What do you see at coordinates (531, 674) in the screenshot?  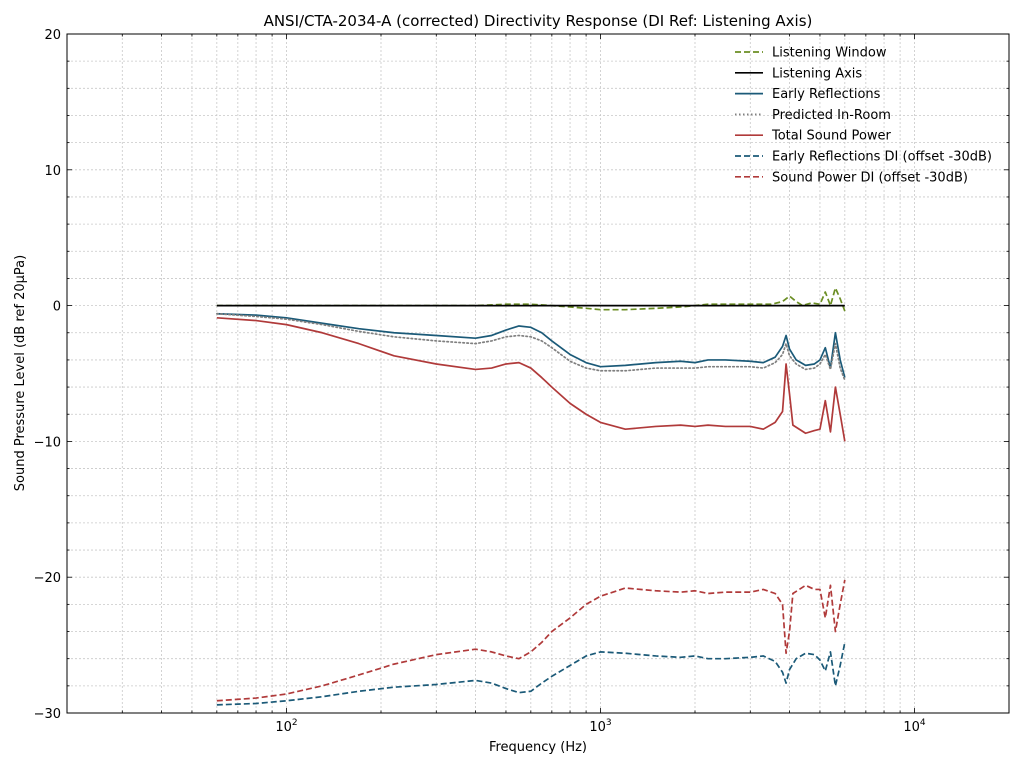 I see `series-line-early-reflections-di-offset-30db` at bounding box center [531, 674].